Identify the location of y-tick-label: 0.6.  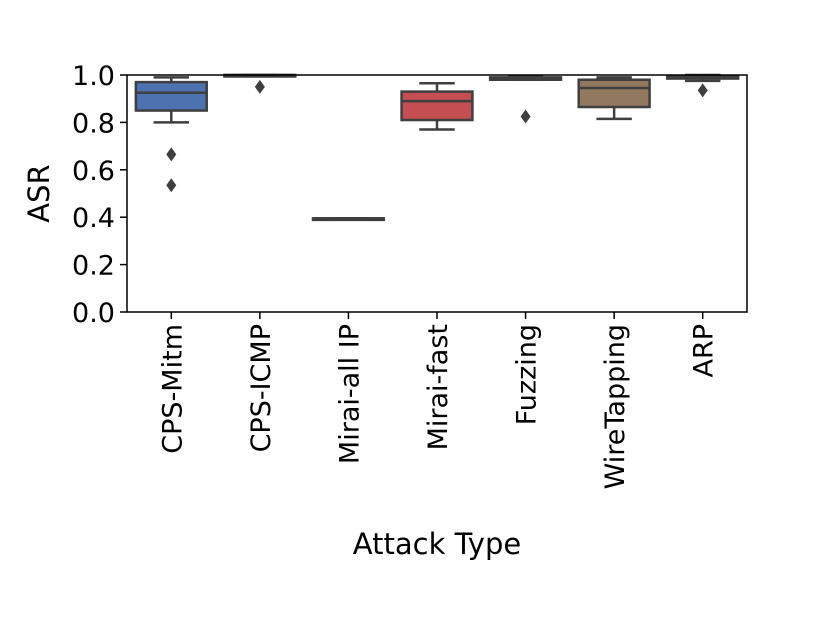
(93, 171).